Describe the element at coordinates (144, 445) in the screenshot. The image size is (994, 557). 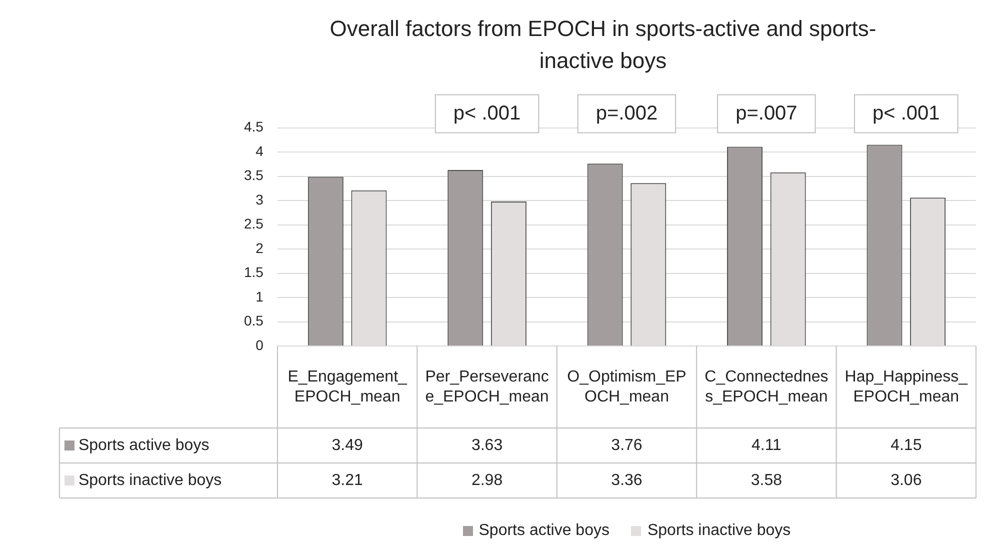
I see `legend-label: Sports active boys` at that location.